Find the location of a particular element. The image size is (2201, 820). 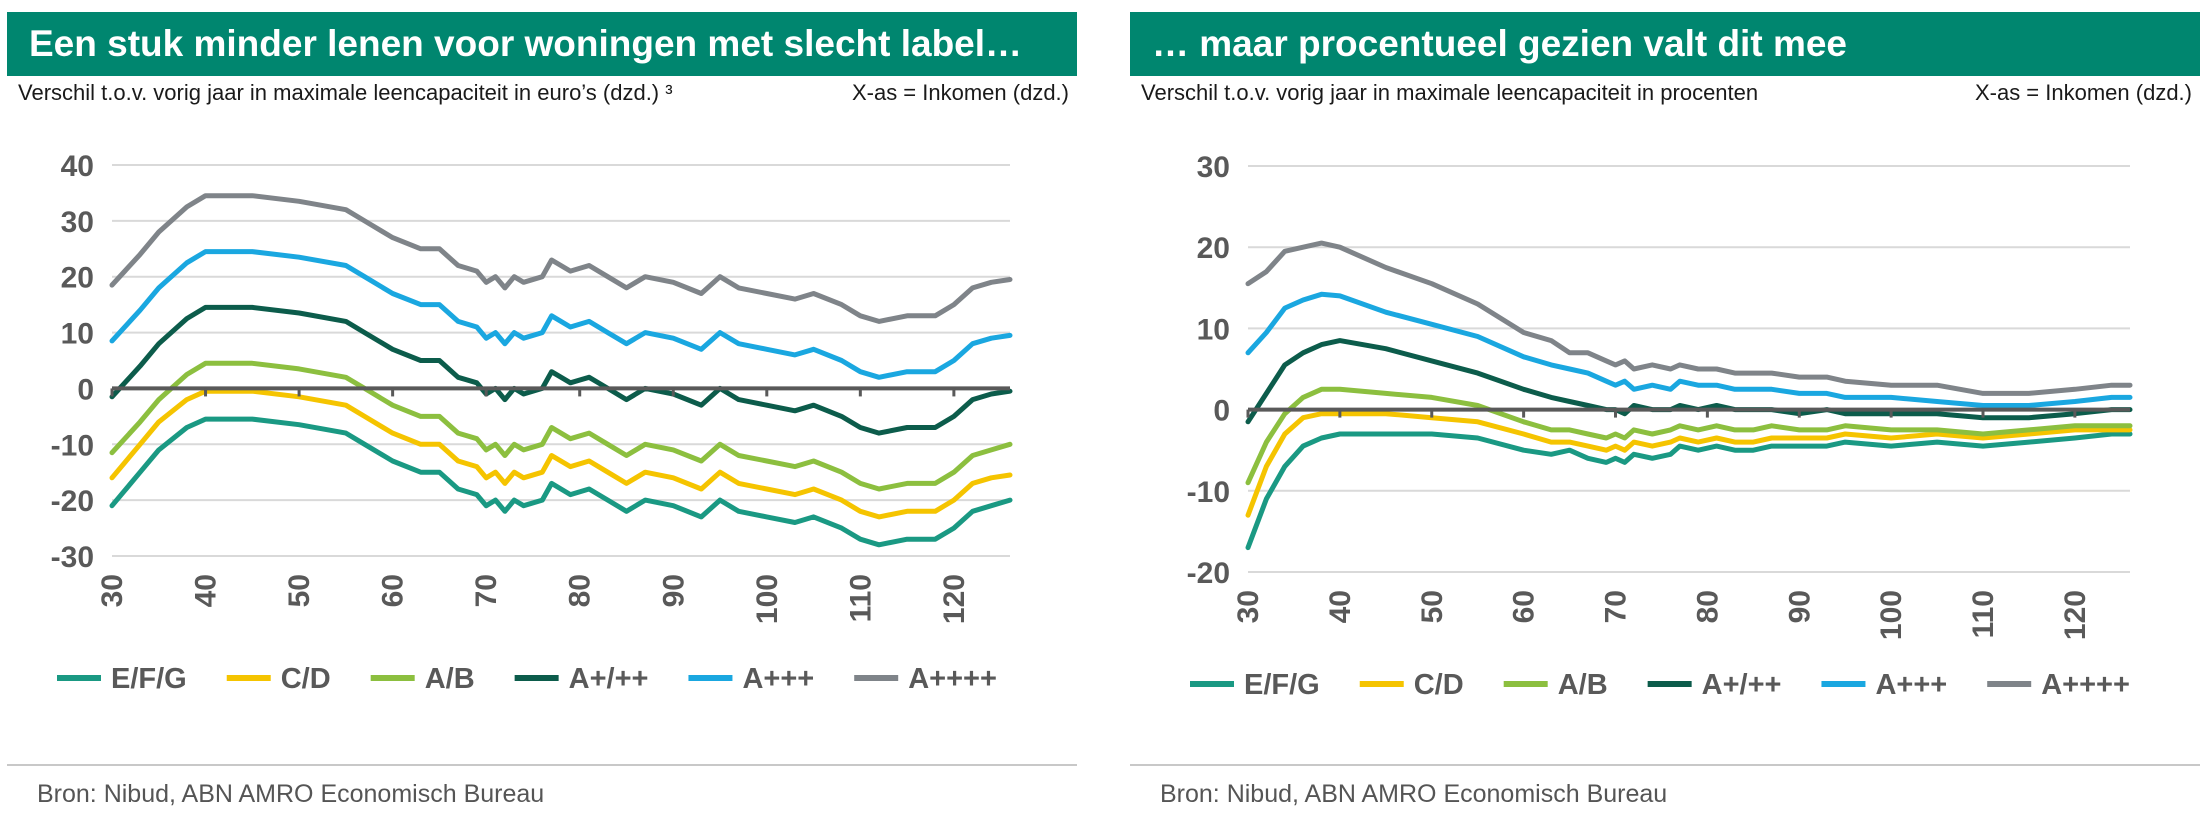

y-tick-label: -30 is located at coordinates (72, 557).